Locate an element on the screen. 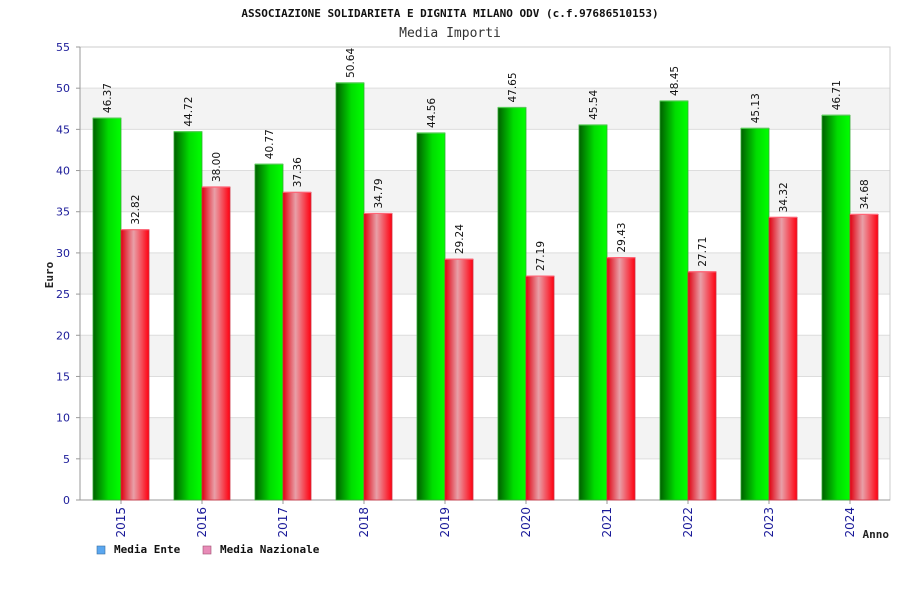 The width and height of the screenshot is (900, 600). x-tick-label: 2023 is located at coordinates (769, 522).